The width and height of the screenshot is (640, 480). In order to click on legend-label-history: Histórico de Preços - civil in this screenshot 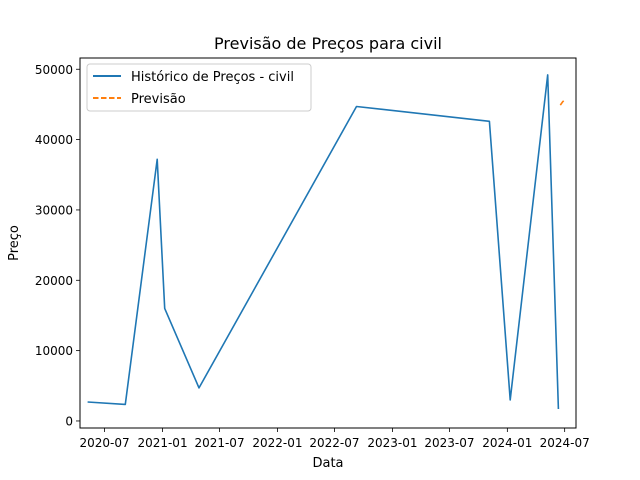, I will do `click(212, 77)`.